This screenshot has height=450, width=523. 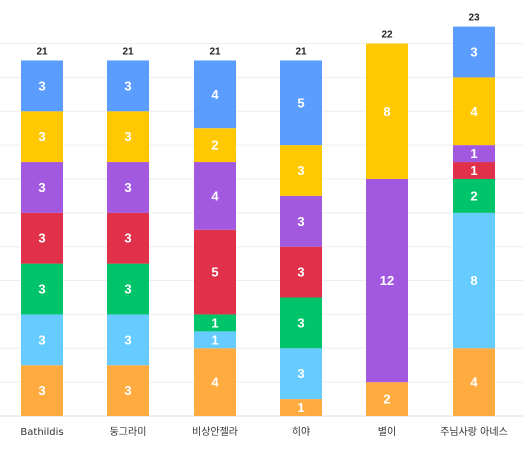 I want to click on category-label: 둥그라미, so click(x=128, y=432).